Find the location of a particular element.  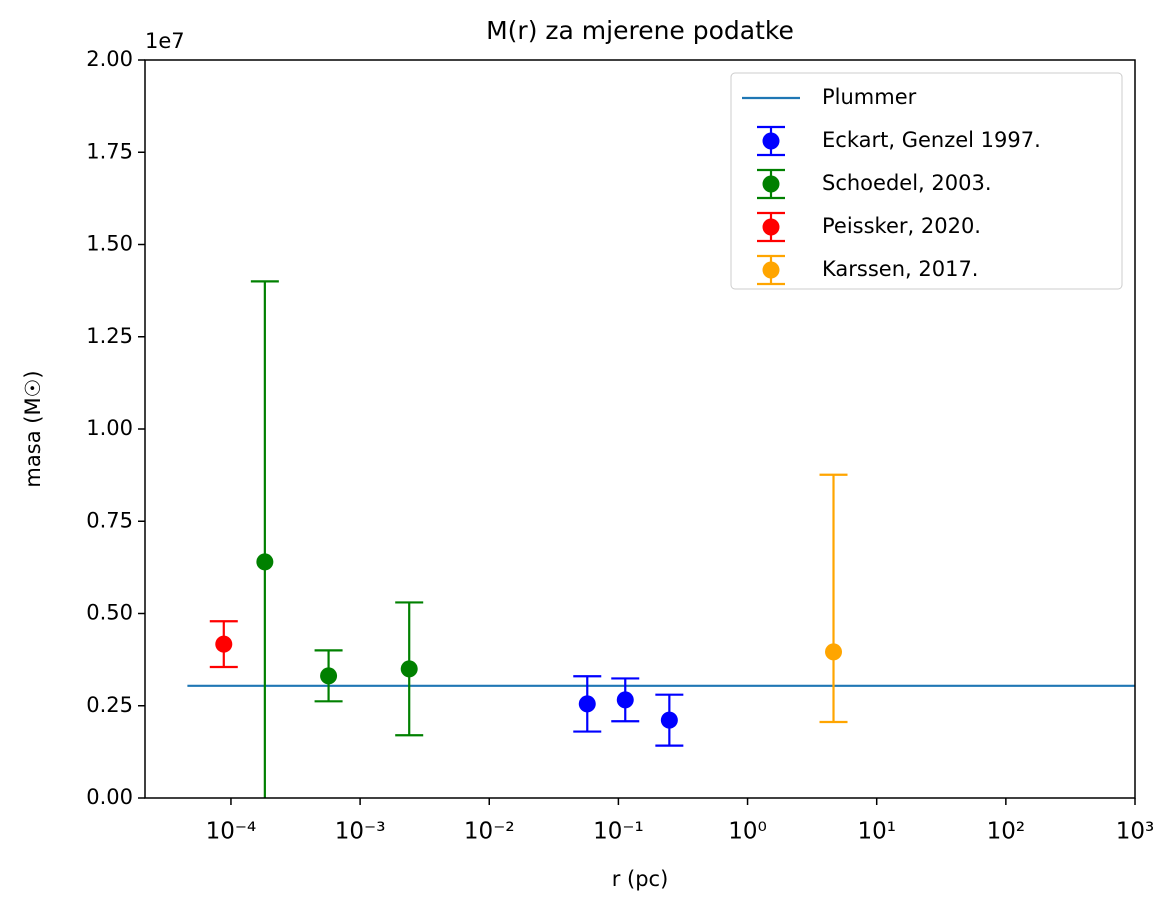

x-tick-label: 10⁻³ is located at coordinates (360, 832).